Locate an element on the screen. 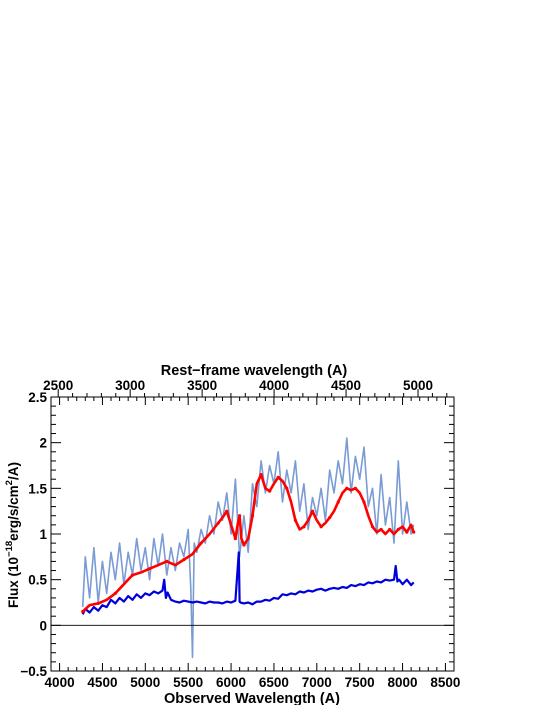 The width and height of the screenshot is (545, 705). x-tick-label: 4500 is located at coordinates (102, 682).